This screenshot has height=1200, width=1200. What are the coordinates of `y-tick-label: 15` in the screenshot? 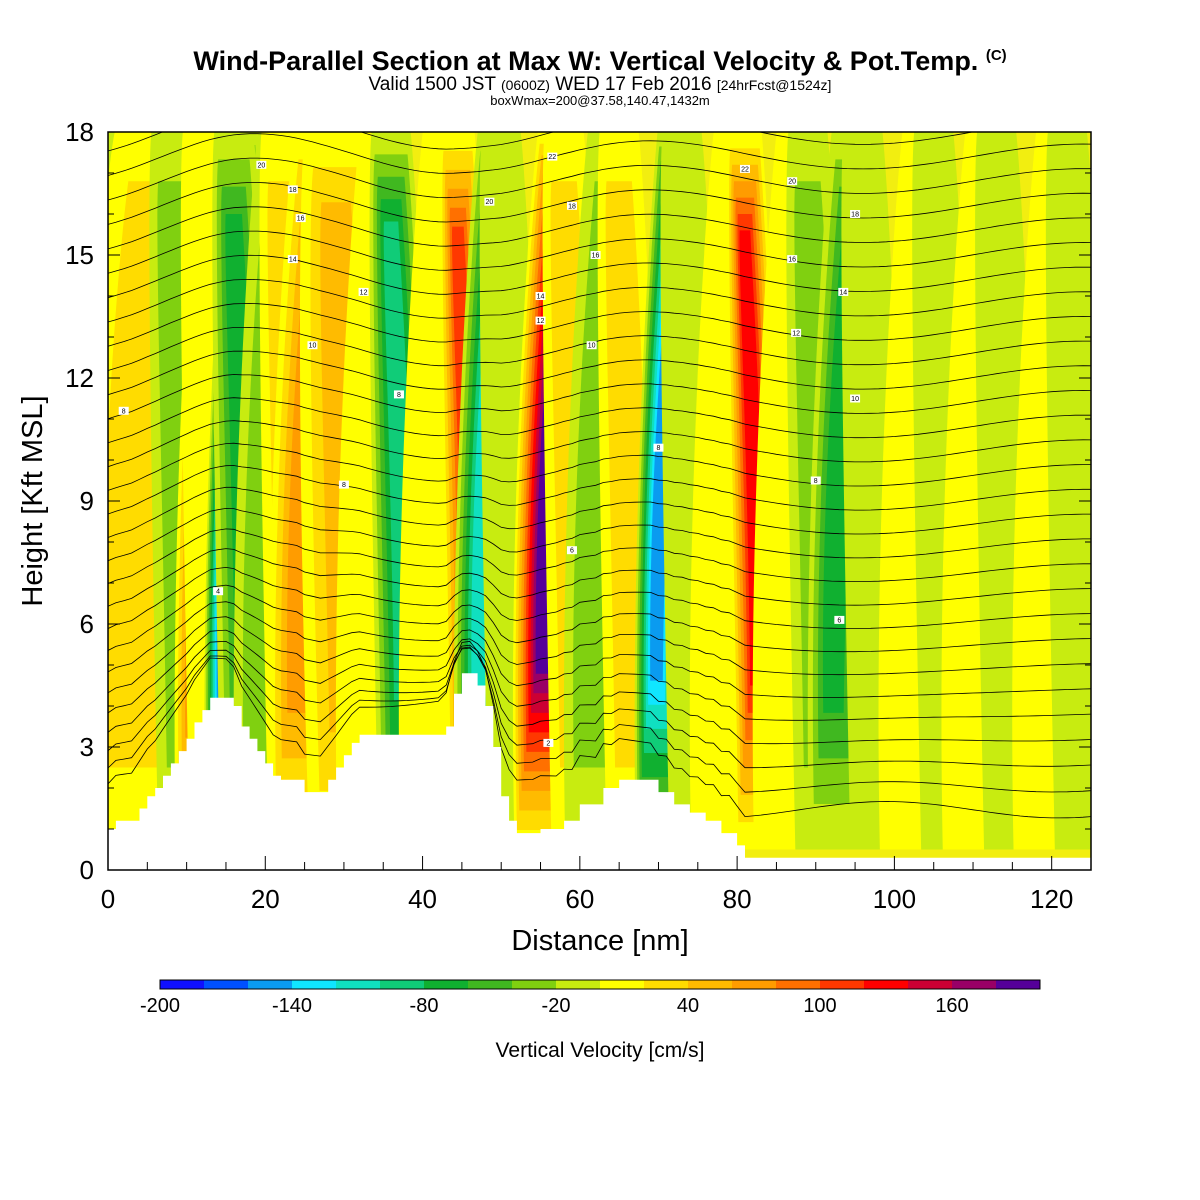 It's located at (79, 255).